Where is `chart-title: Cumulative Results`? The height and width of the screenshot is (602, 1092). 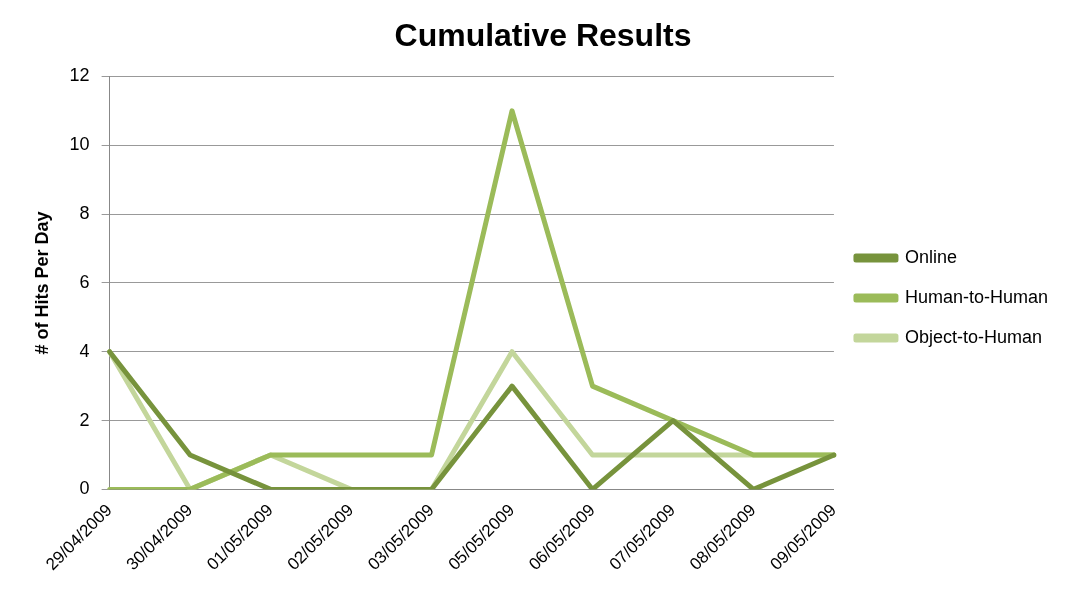 chart-title: Cumulative Results is located at coordinates (543, 35).